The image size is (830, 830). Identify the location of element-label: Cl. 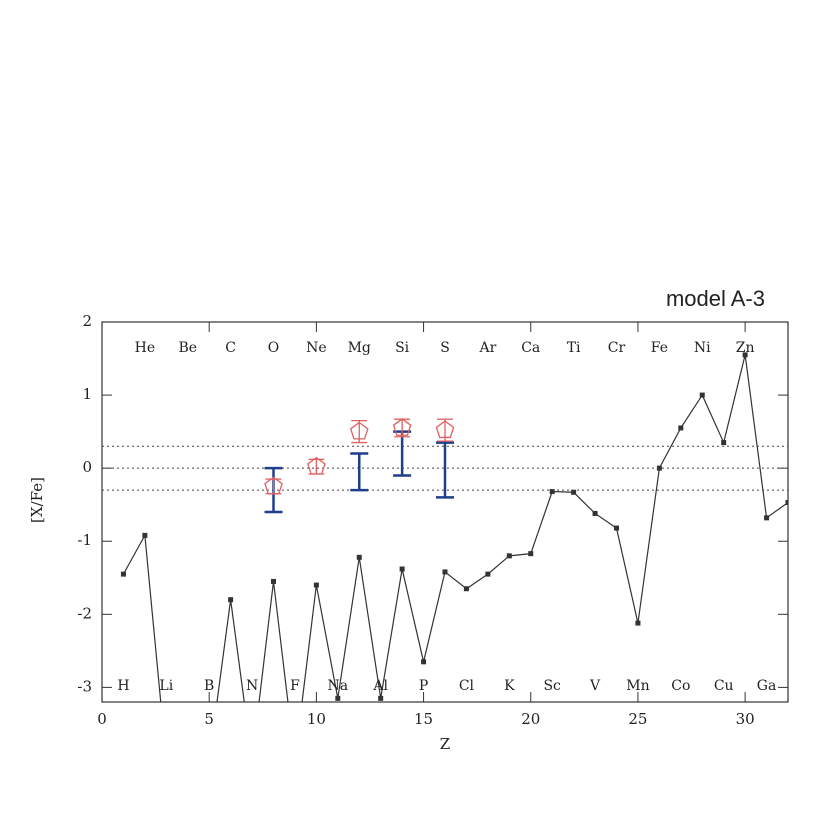
(467, 686).